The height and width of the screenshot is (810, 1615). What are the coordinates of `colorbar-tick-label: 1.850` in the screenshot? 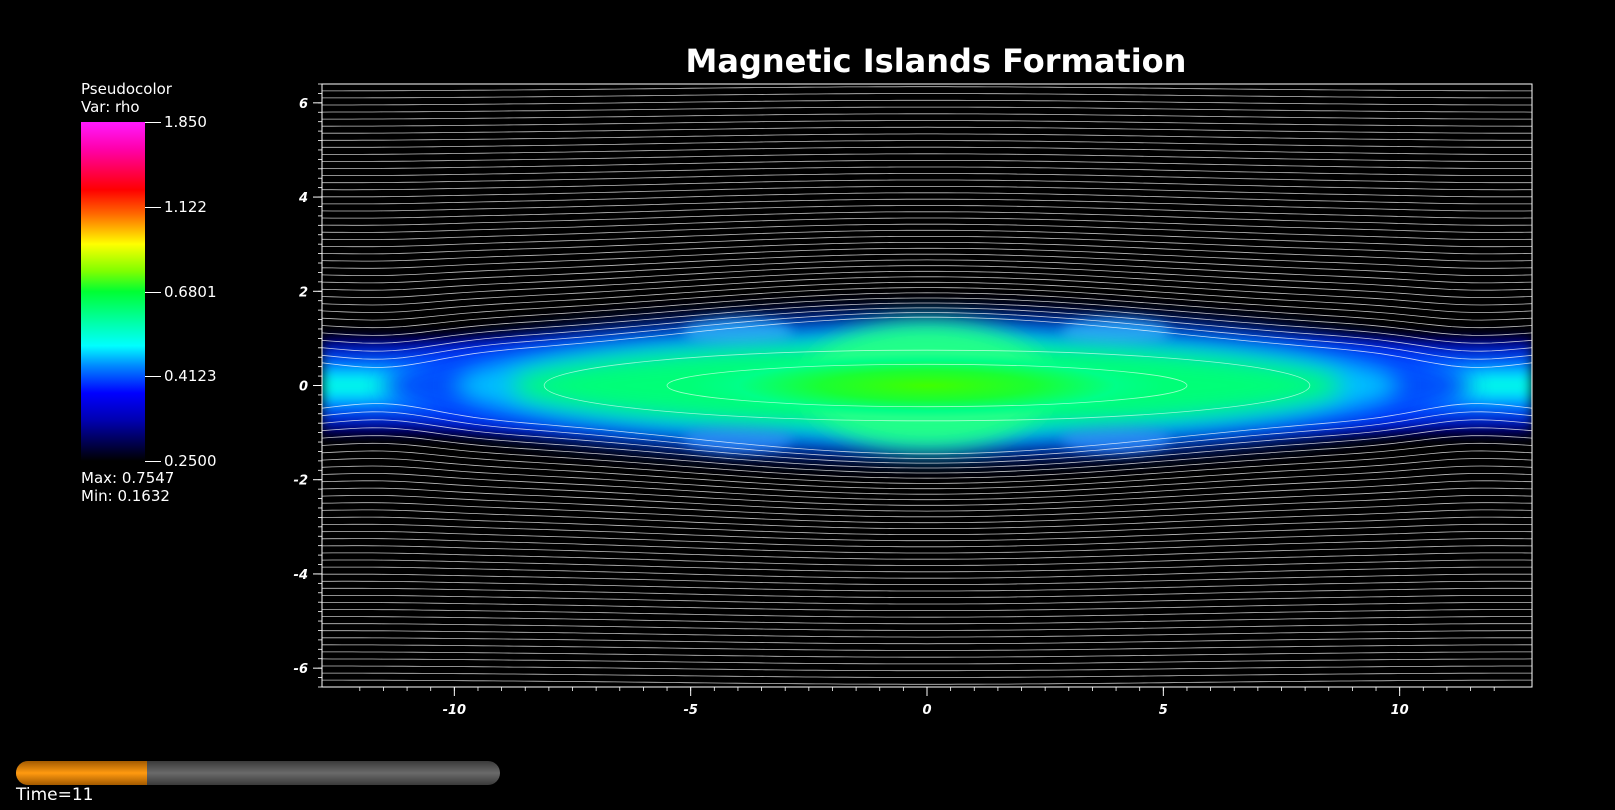 It's located at (185, 122).